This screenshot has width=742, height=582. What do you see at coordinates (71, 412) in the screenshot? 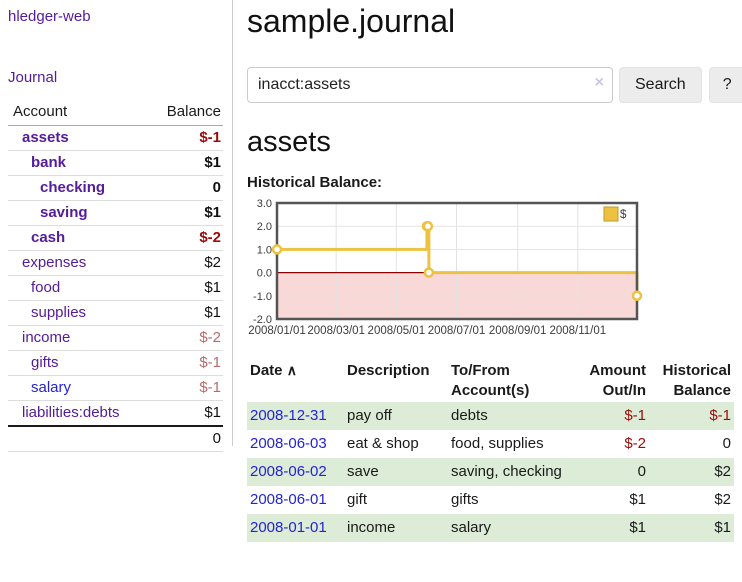
I see `account-link: liabilities:debts` at bounding box center [71, 412].